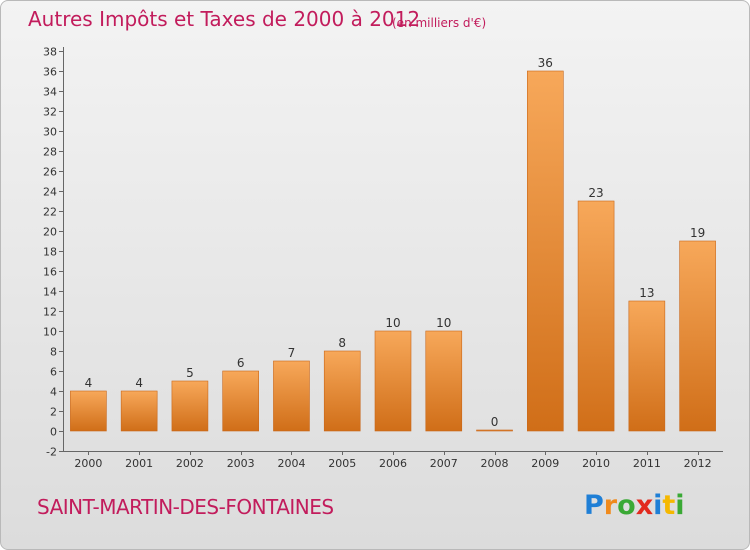  Describe the element at coordinates (53, 432) in the screenshot. I see `y-tick-label: 0` at that location.